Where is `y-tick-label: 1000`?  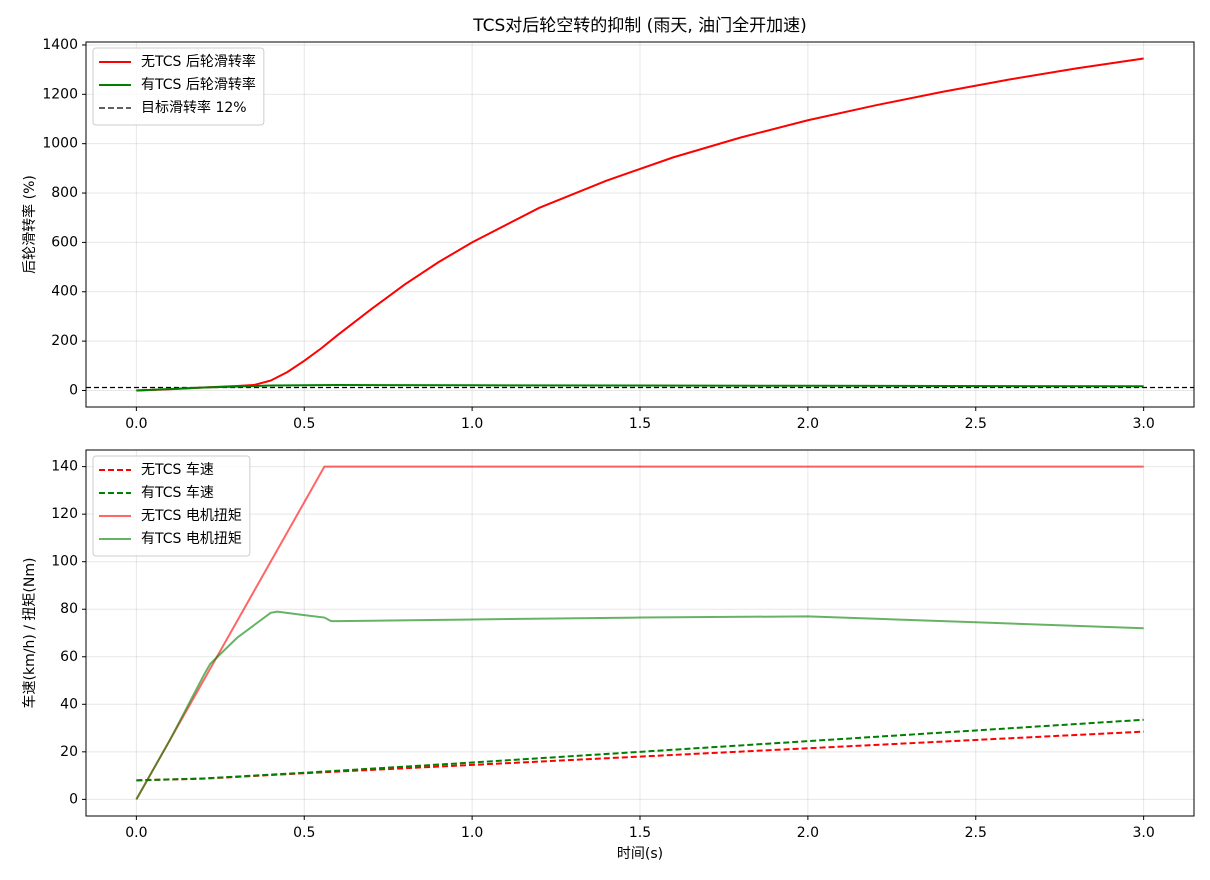 y-tick-label: 1000 is located at coordinates (60, 144).